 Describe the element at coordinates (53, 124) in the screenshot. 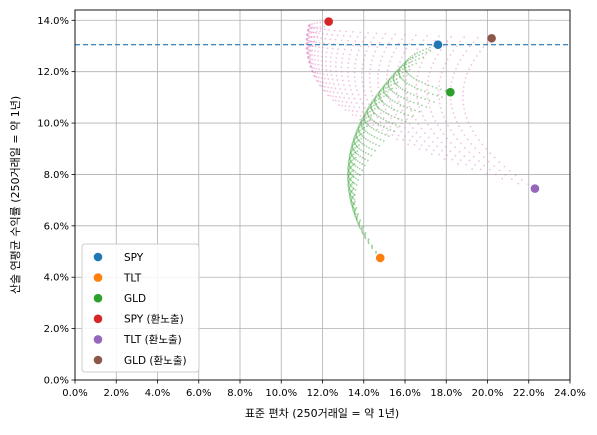

I see `y-tick-label: 10.0%` at that location.